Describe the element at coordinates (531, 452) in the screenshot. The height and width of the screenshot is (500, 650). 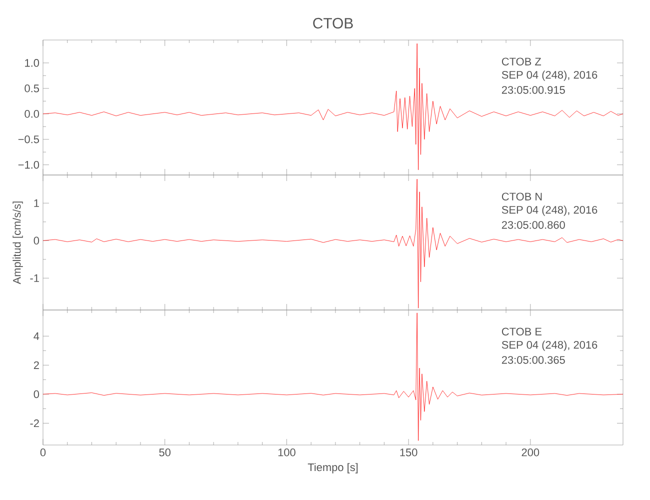
I see `x-tick-label: 200` at that location.